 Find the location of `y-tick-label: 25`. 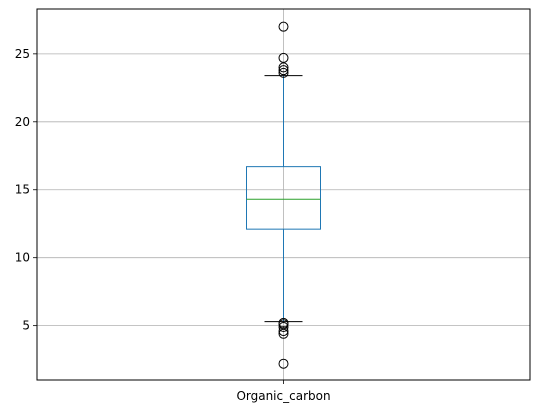

y-tick-label: 25 is located at coordinates (22, 54).